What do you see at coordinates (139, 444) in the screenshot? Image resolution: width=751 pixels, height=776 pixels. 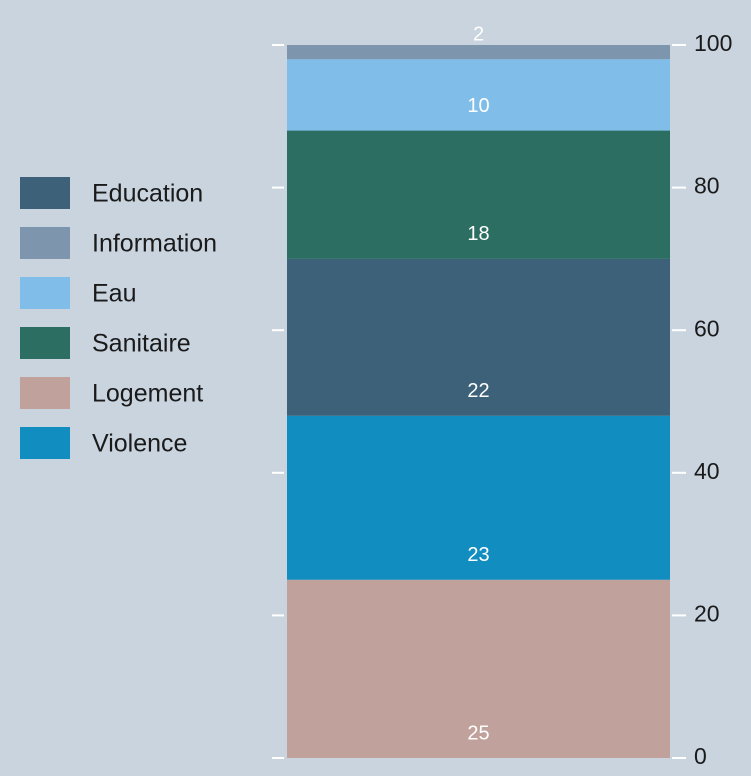 I see `legend-label: Violence` at bounding box center [139, 444].